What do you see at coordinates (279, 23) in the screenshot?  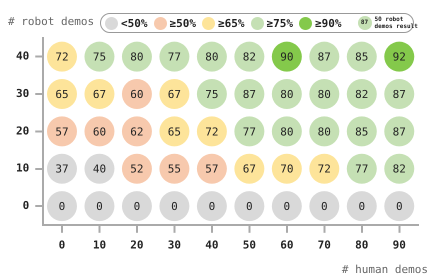 I see `text: ≥75%` at bounding box center [279, 23].